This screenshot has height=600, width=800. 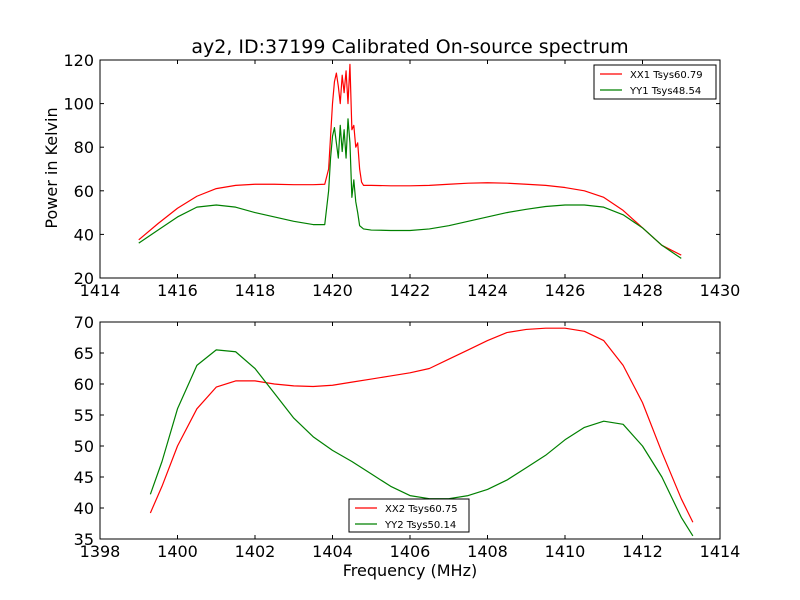 What do you see at coordinates (255, 551) in the screenshot?
I see `bottom-chart-x-tick-label: 1402` at bounding box center [255, 551].